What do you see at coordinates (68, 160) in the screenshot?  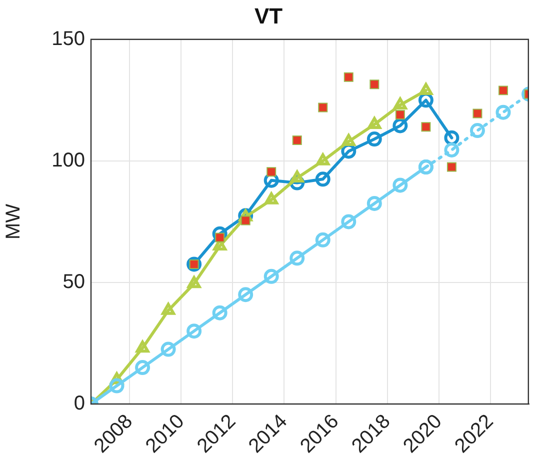 I see `y-tick-label: 100` at bounding box center [68, 160].